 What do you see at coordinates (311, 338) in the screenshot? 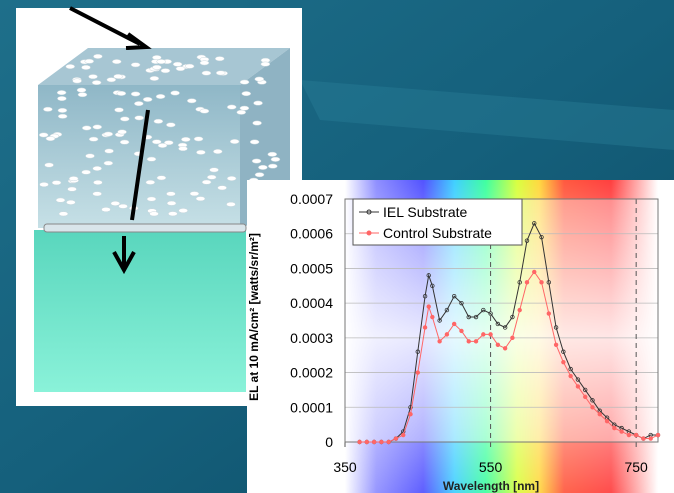
I see `y-tick-label: 0.0003` at bounding box center [311, 338].